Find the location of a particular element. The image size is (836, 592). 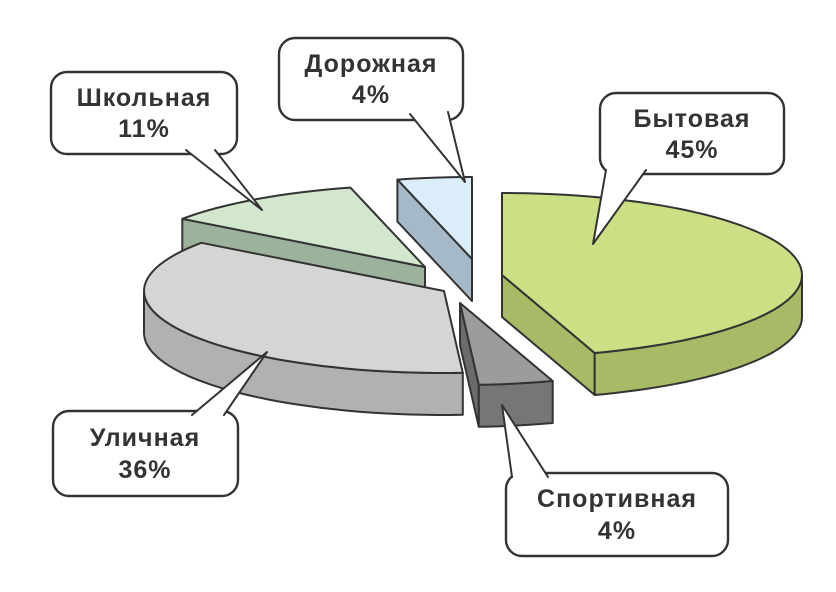

callout-shkolnaya: Школьная 11% is located at coordinates (156, 140).